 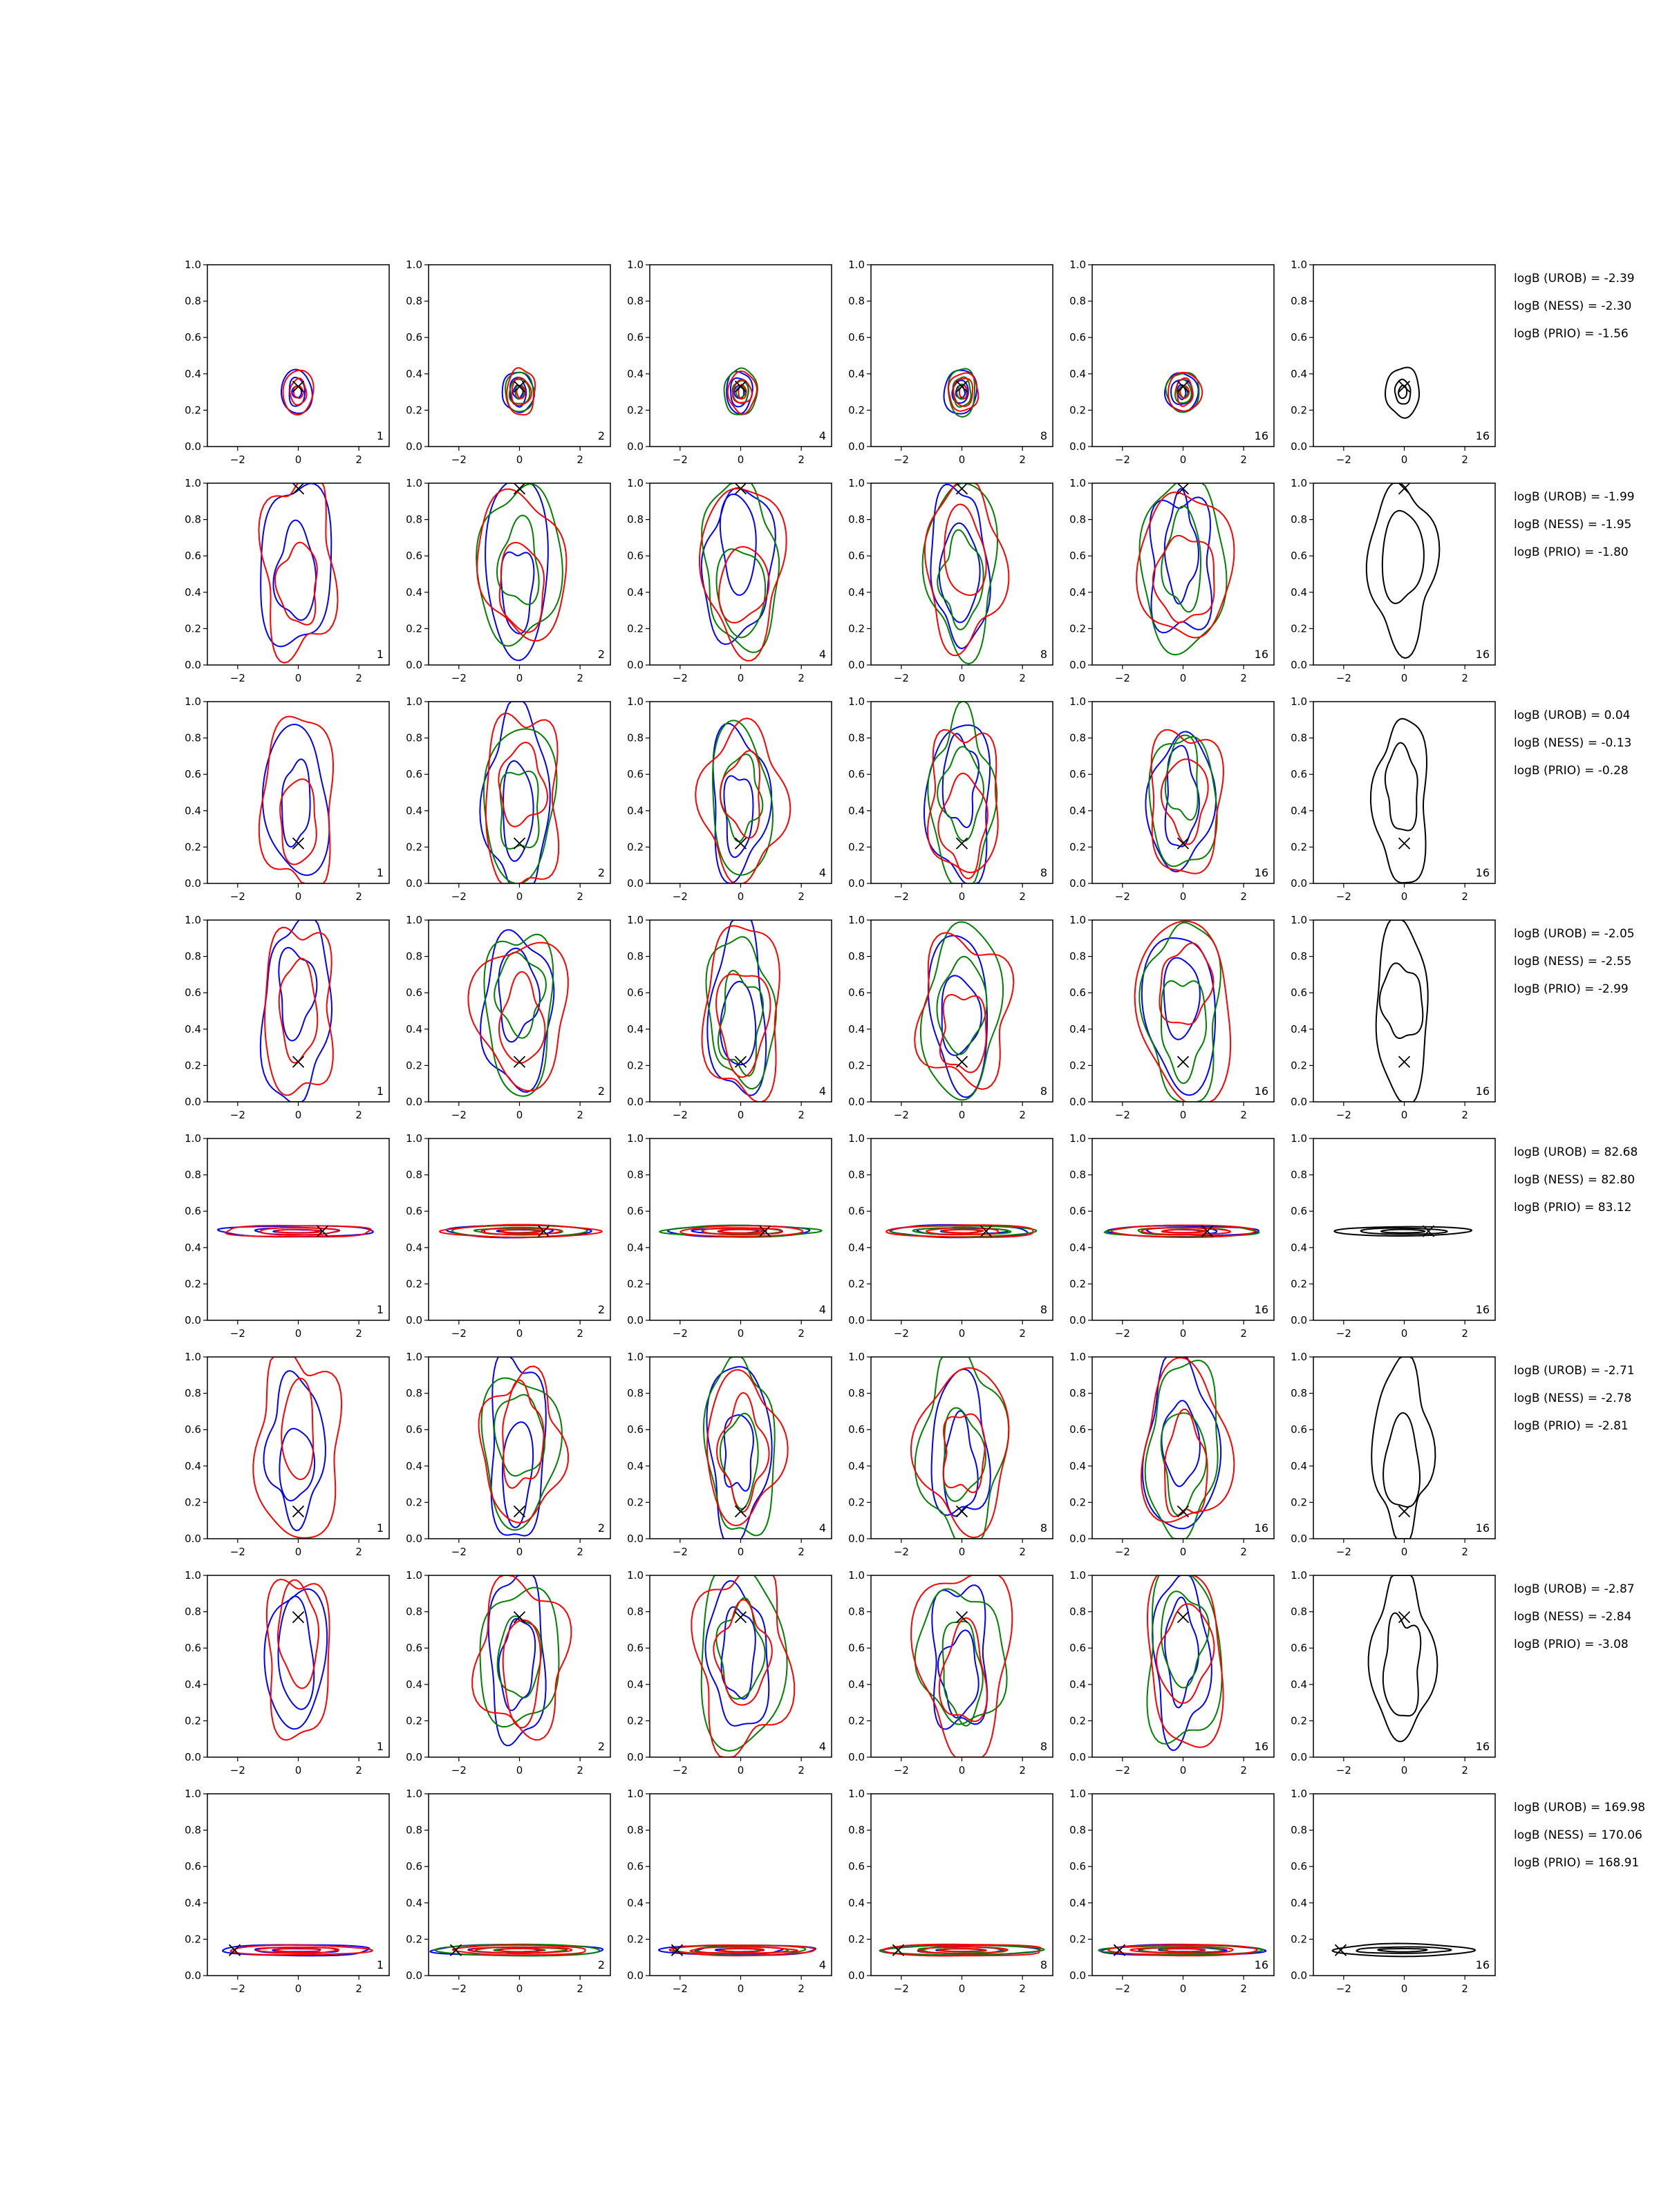 I want to click on panel-label: 16, so click(x=1483, y=1309).